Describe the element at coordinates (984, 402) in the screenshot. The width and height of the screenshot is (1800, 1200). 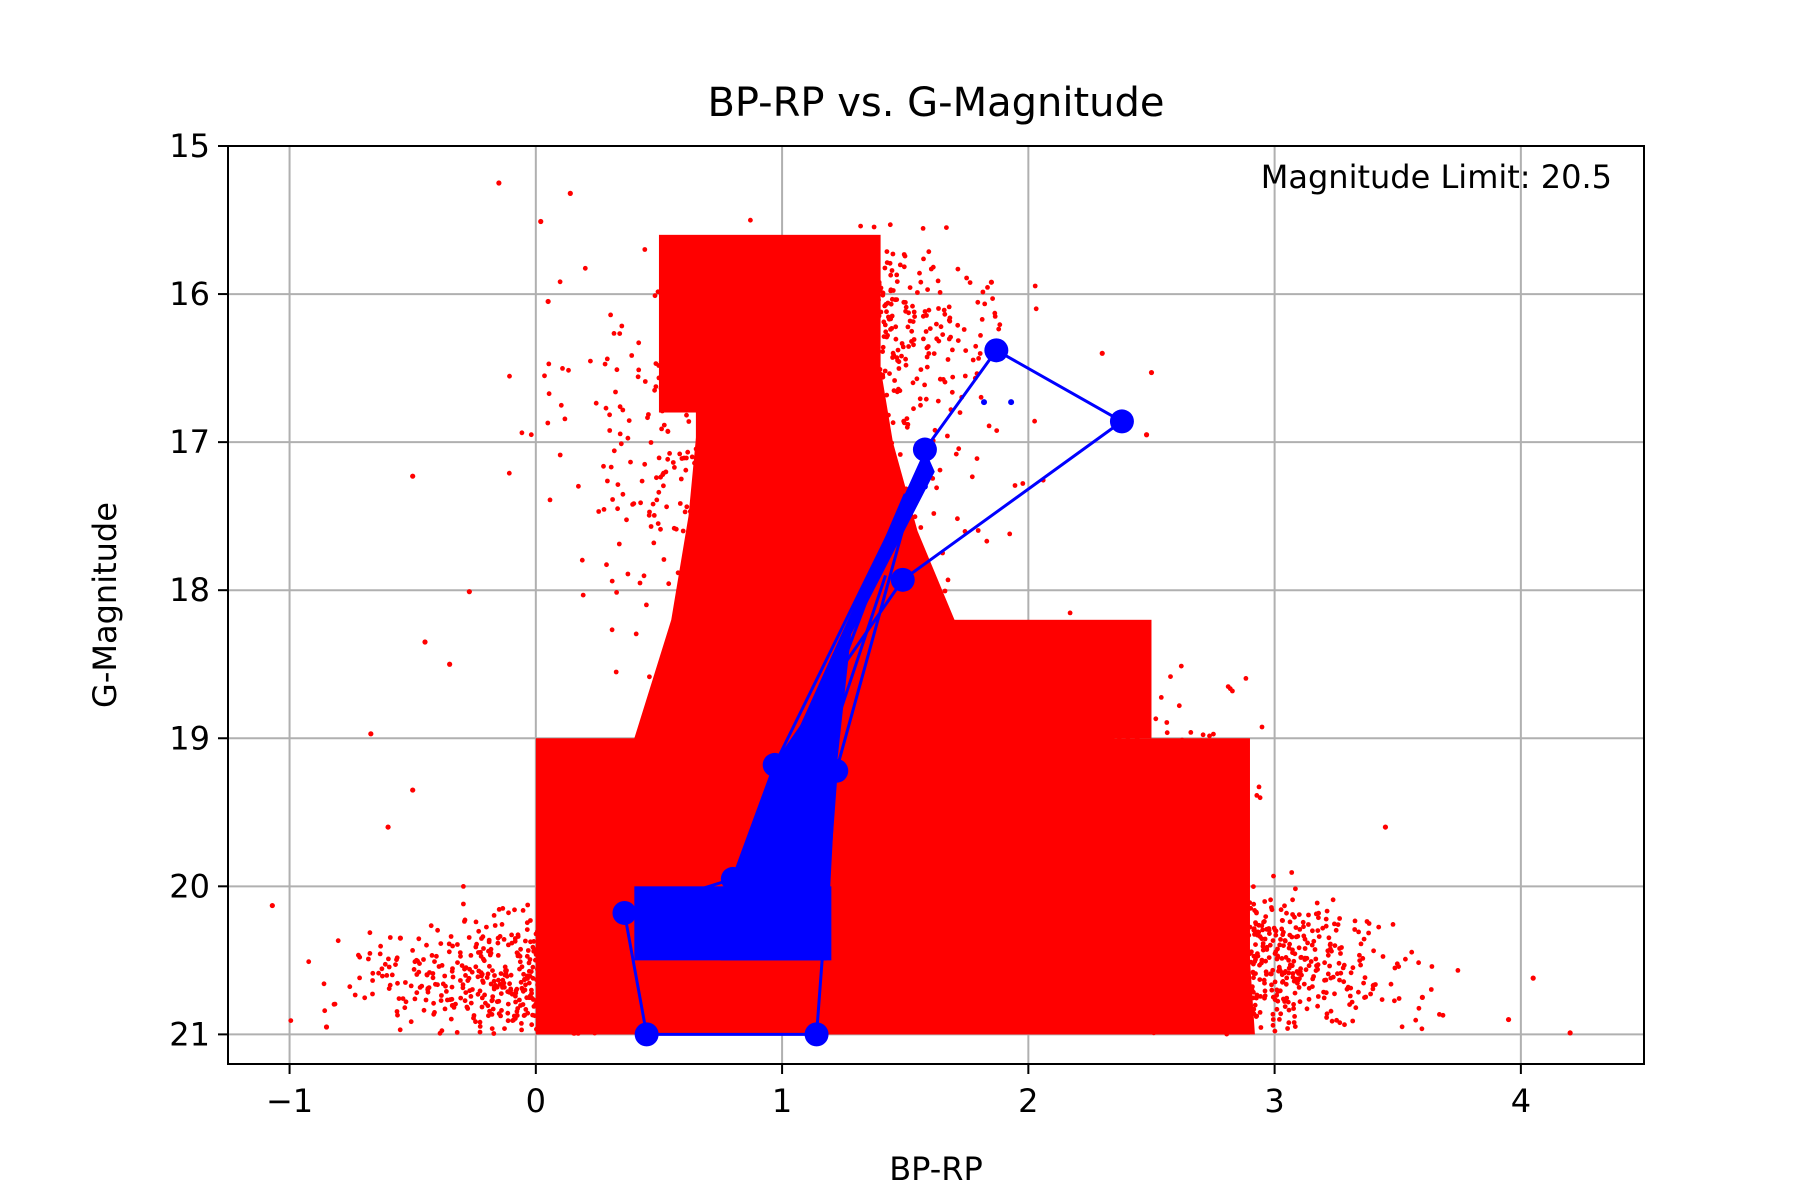
I see `isochrone-small-point` at that location.